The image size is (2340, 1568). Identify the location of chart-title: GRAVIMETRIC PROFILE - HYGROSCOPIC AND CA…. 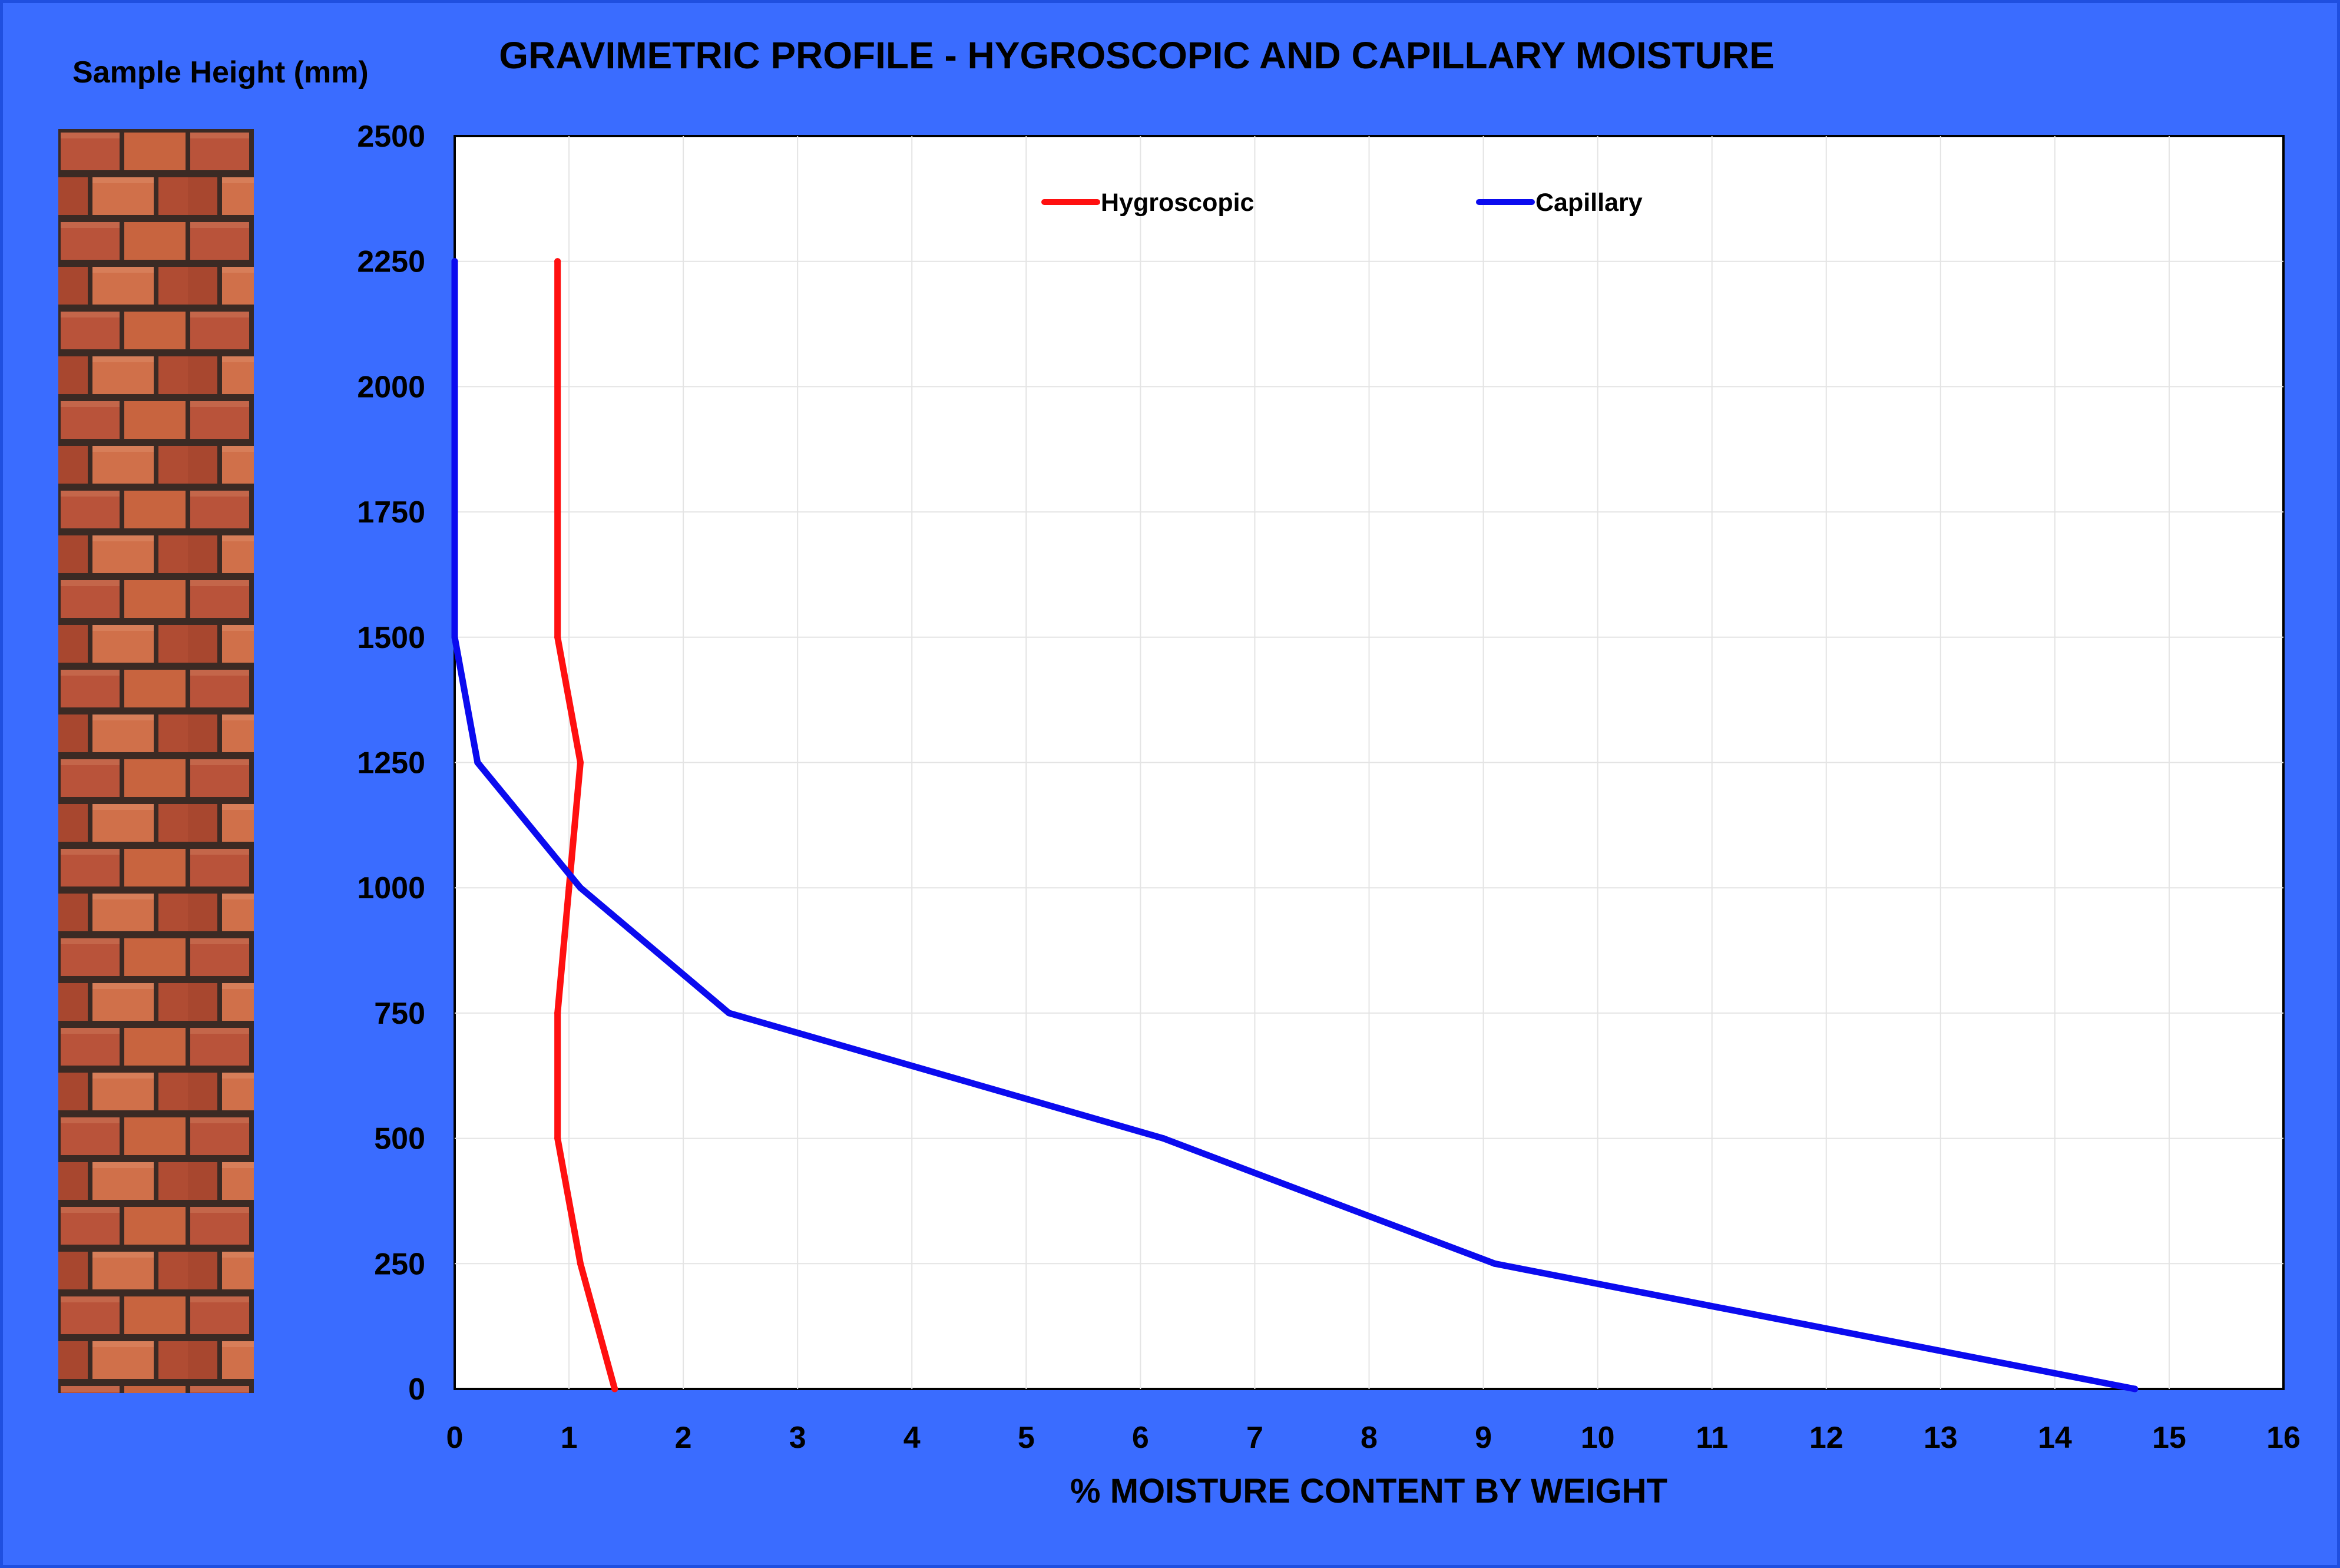
(1137, 55).